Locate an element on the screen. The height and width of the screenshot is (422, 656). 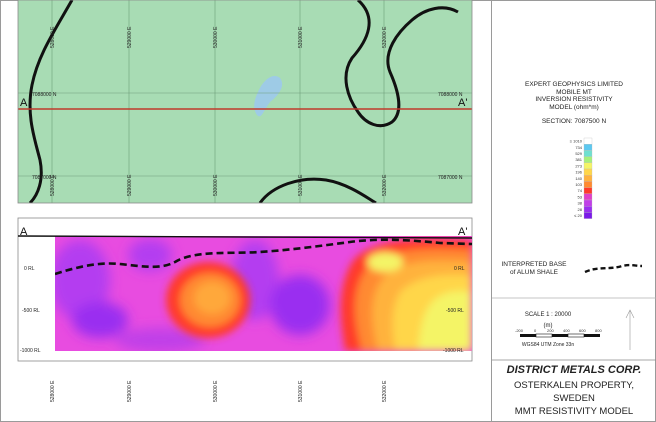
colorbar-label: 196 is located at coordinates (578, 172).